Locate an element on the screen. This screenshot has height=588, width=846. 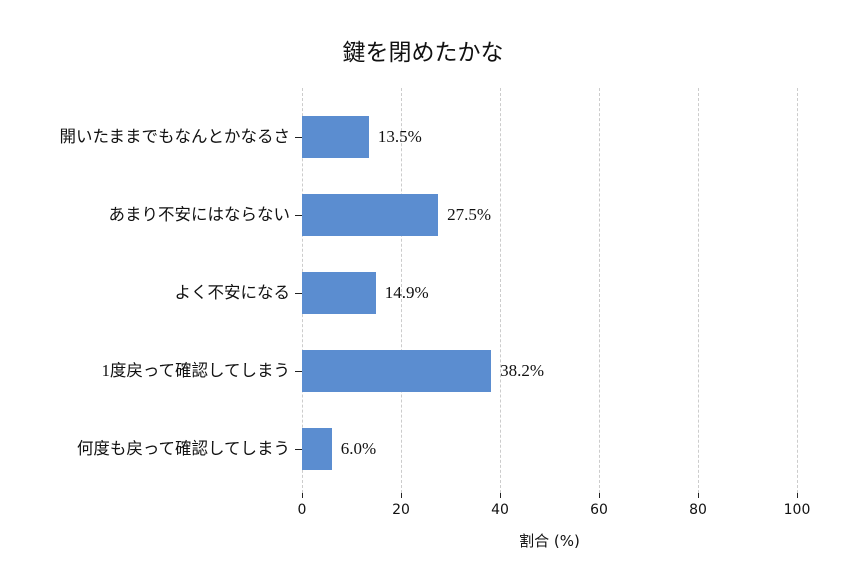
category-label: あまり不安にはならない is located at coordinates (199, 214).